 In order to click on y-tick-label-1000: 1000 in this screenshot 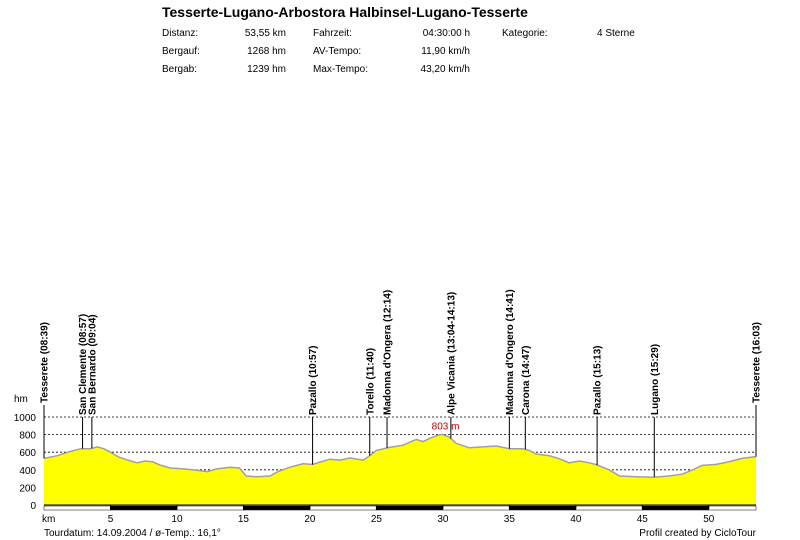, I will do `click(25, 418)`.